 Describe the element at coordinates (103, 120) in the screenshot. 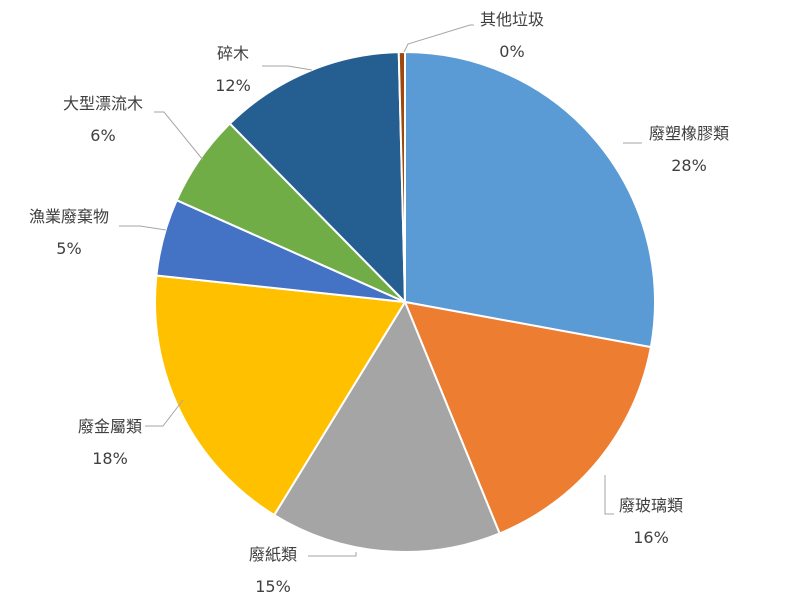

I see `label-driftwood: 大型漂流木 6%` at that location.